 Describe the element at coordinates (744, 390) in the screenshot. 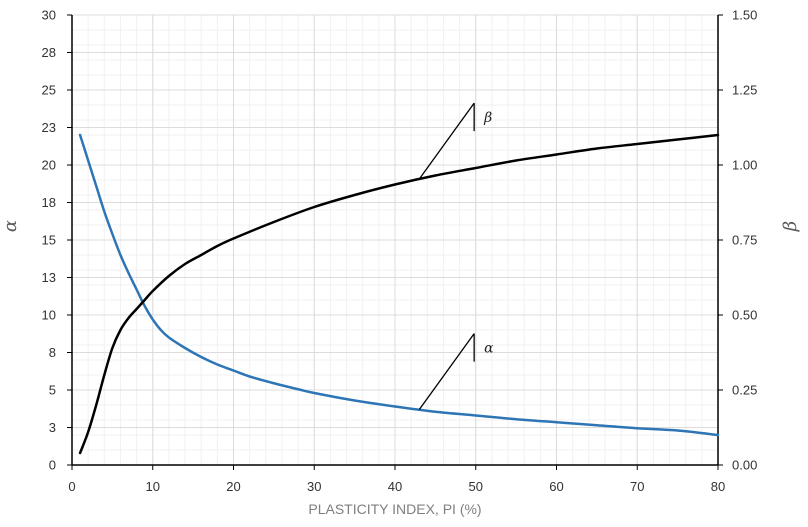

I see `y-right-tick-label: 0.25` at that location.